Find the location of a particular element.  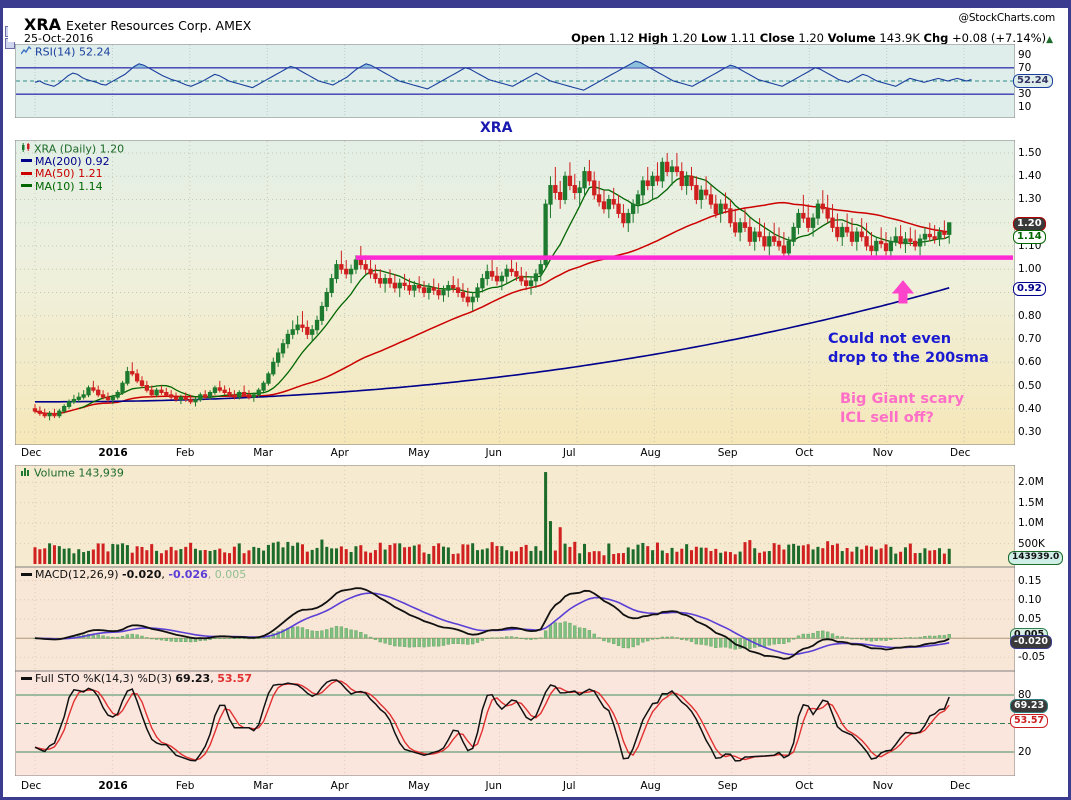

sto-value-box-53-57: 53.57 is located at coordinates (1029, 721).